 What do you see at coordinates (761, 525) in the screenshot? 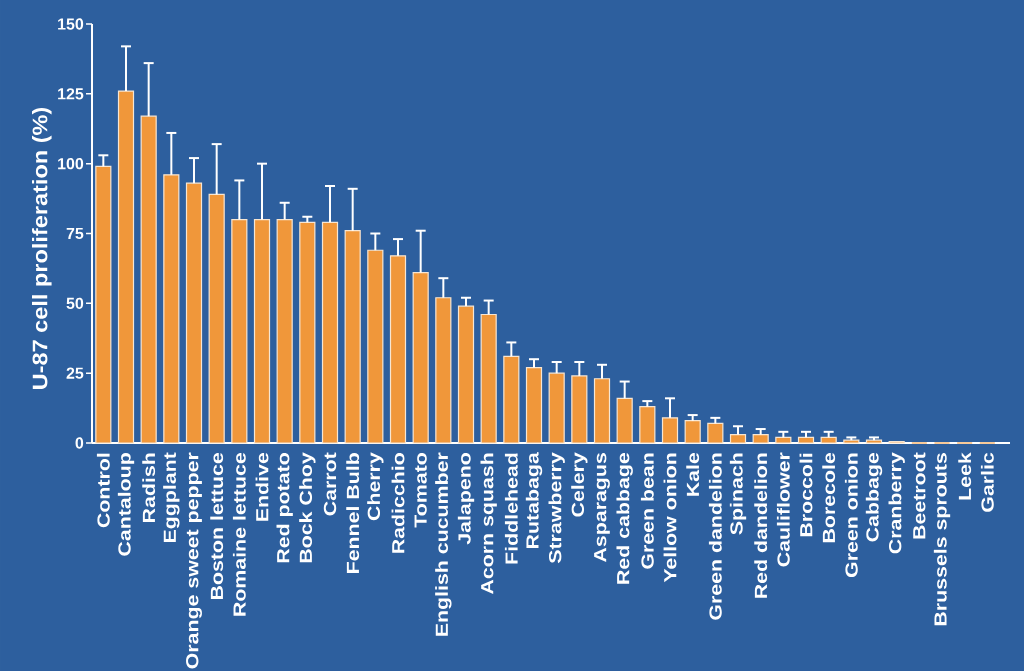
I see `x-tick-label: Red dandelion` at bounding box center [761, 525].